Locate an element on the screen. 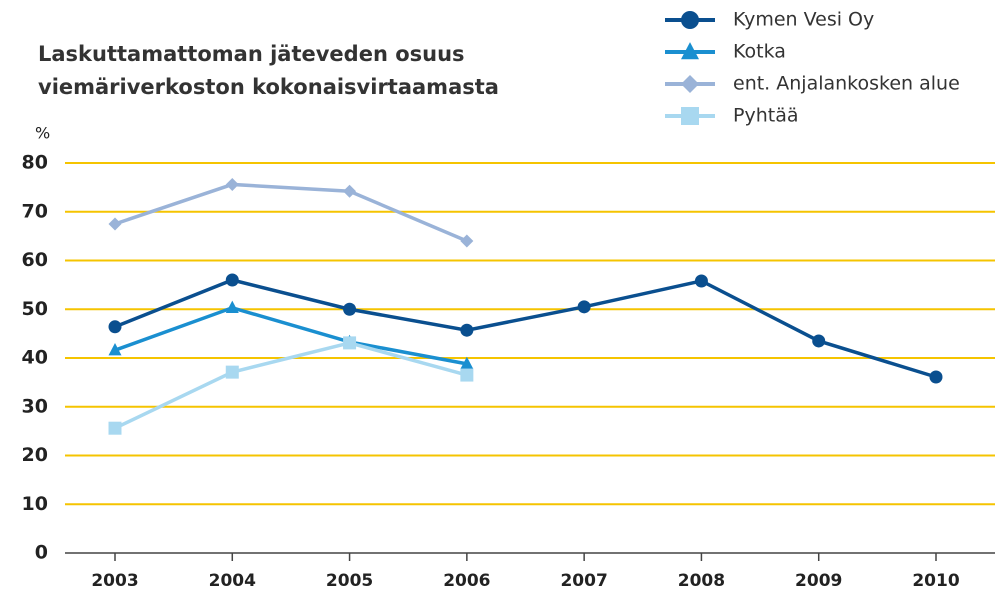 This screenshot has width=1002, height=595. x-tick-label: 2010 is located at coordinates (935, 581).